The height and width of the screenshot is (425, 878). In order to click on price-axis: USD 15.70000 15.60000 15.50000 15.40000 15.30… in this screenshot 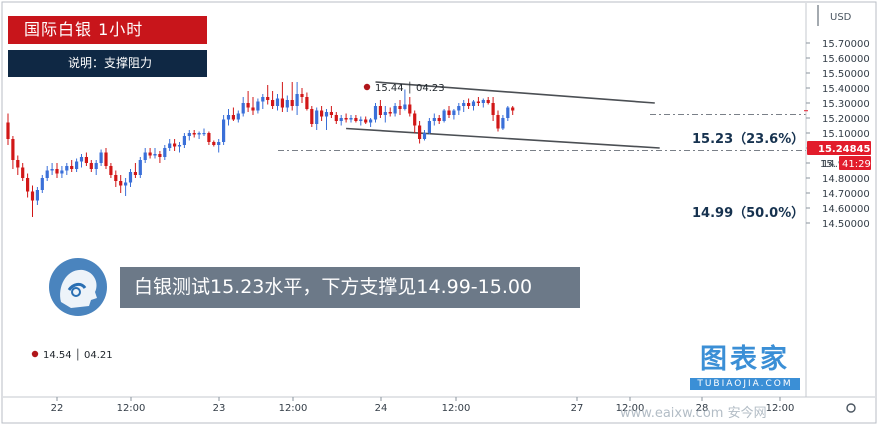, I will do `click(837, 200)`.